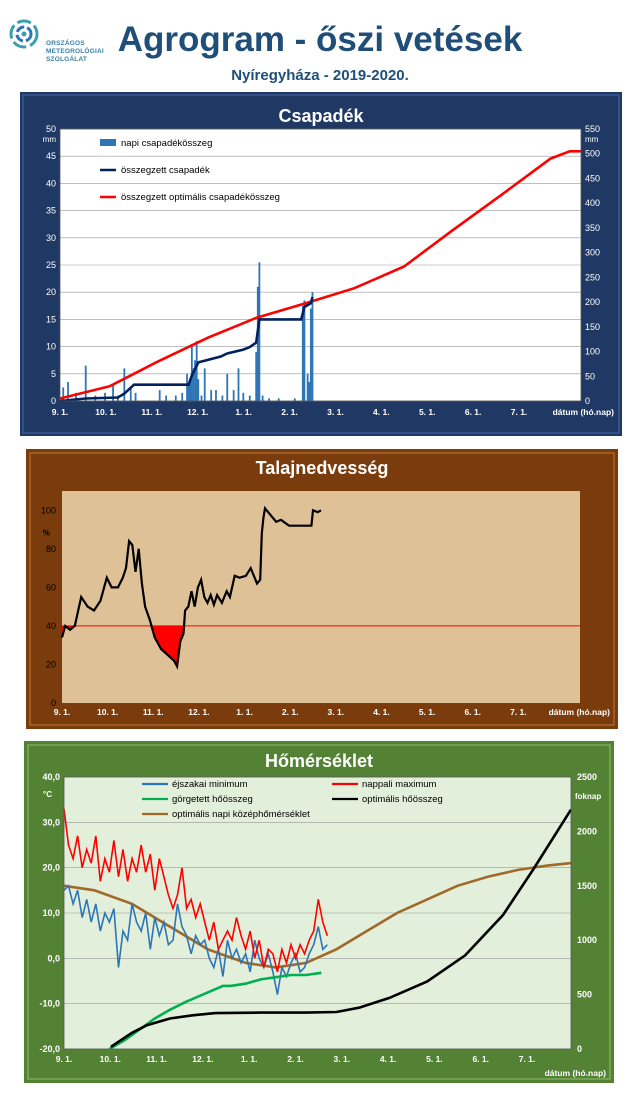  What do you see at coordinates (321, 116) in the screenshot?
I see `chart-title: Csapadék` at bounding box center [321, 116].